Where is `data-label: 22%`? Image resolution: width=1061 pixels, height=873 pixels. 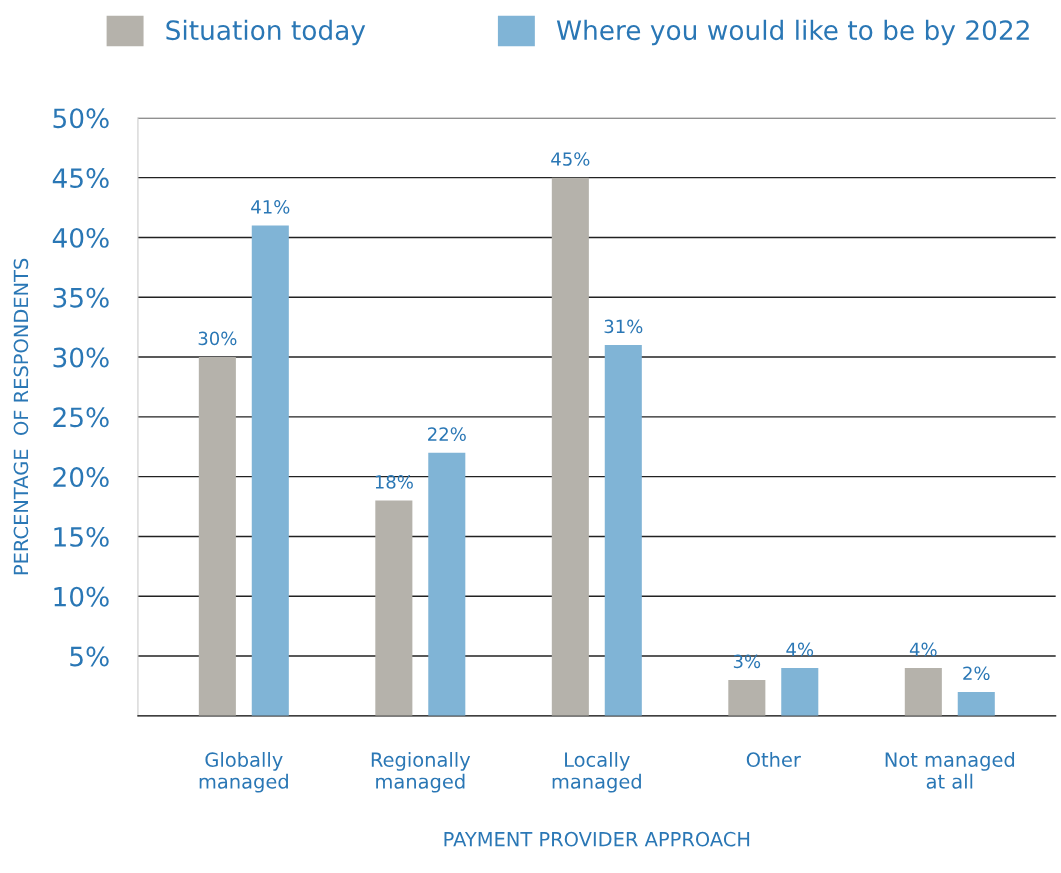 data-label: 22% is located at coordinates (447, 434).